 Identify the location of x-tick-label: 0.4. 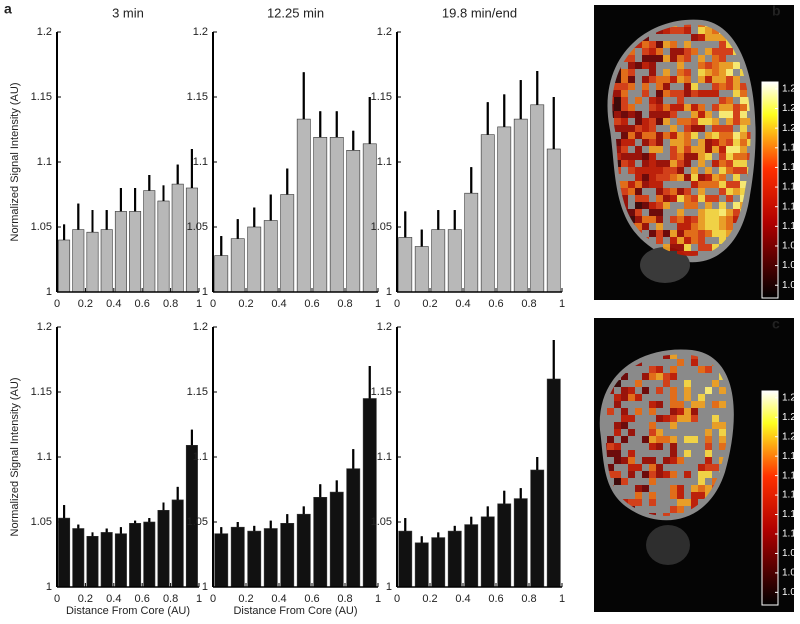
(462, 599).